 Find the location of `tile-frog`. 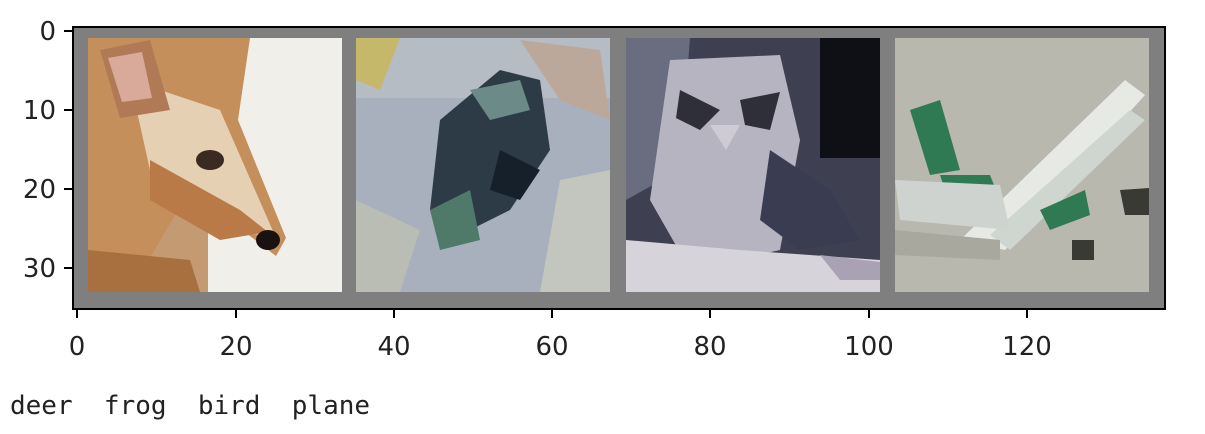

tile-frog is located at coordinates (483, 165).